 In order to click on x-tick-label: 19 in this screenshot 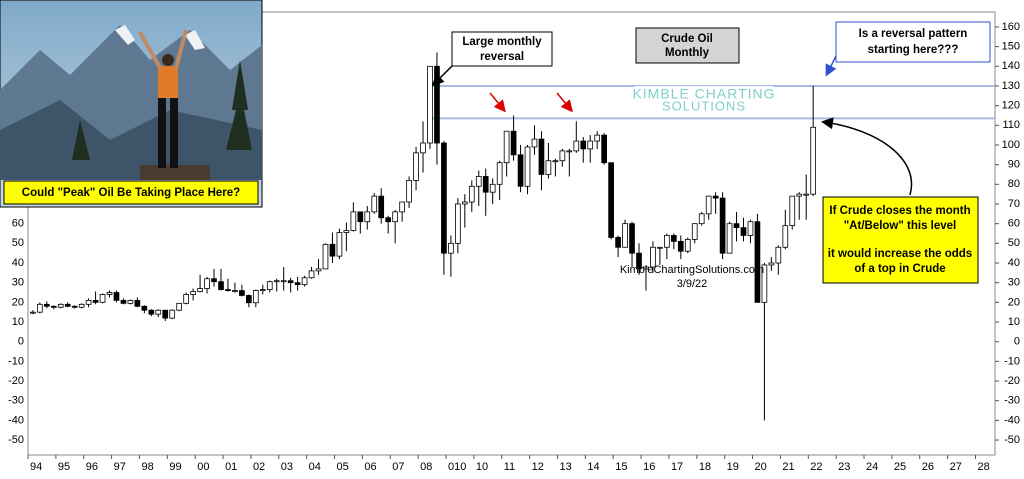, I will do `click(733, 467)`.